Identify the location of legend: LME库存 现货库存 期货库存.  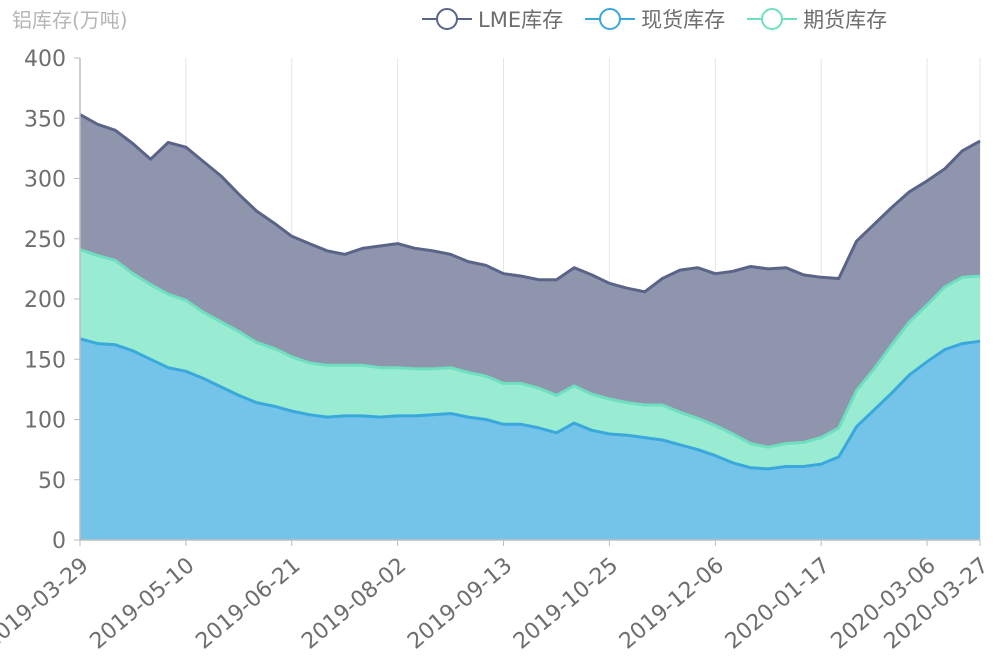
(665, 19).